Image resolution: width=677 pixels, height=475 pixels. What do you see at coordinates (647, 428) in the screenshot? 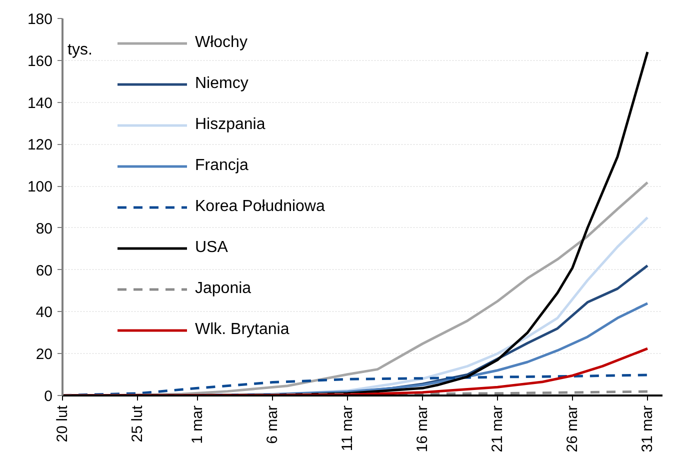
I see `x-tick-label: 31 mar` at bounding box center [647, 428].